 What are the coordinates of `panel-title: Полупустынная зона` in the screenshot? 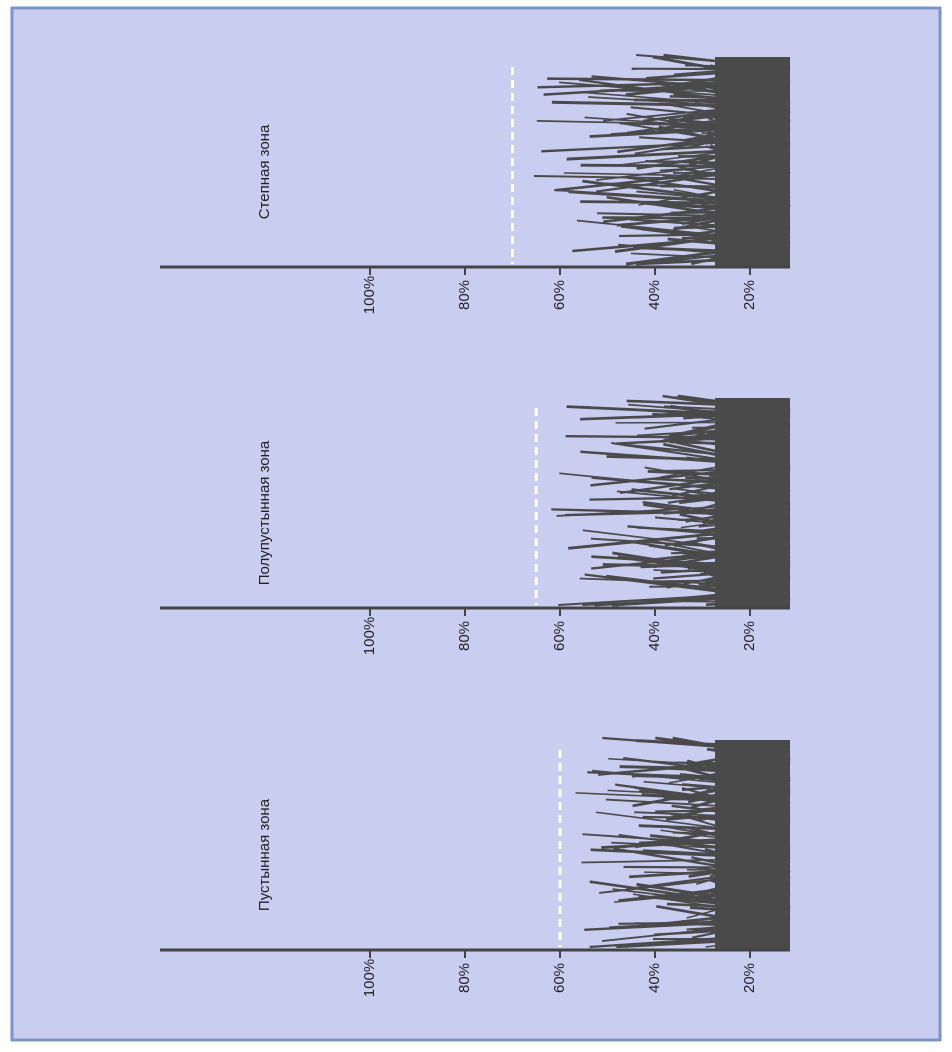 It's located at (264, 512).